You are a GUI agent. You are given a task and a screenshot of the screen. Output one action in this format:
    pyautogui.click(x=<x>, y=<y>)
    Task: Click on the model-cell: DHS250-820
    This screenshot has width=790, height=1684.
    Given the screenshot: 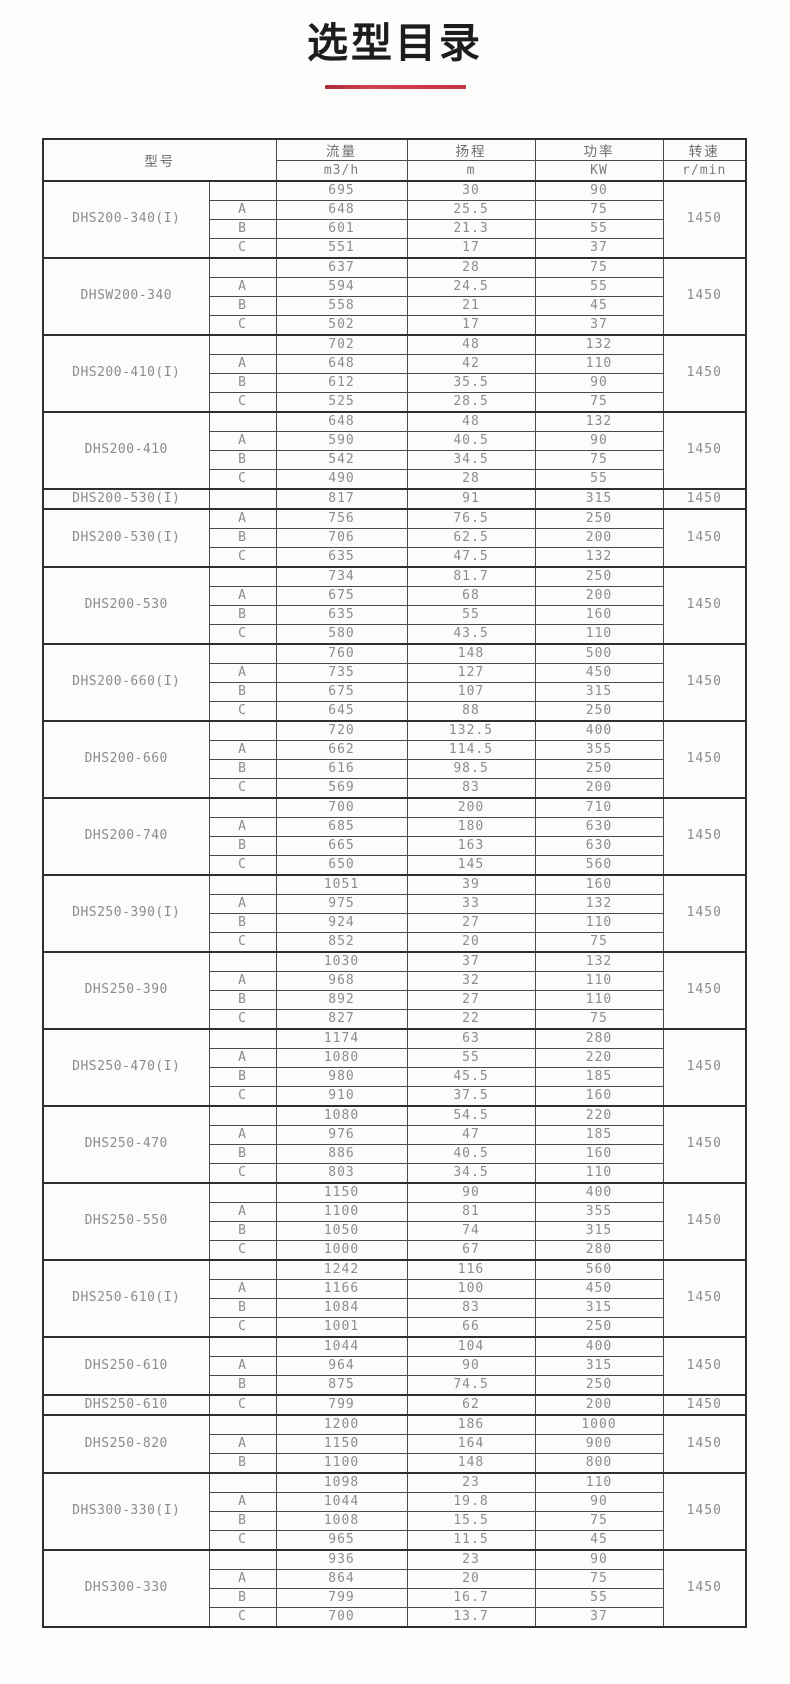 What is the action you would take?
    pyautogui.click(x=126, y=1443)
    